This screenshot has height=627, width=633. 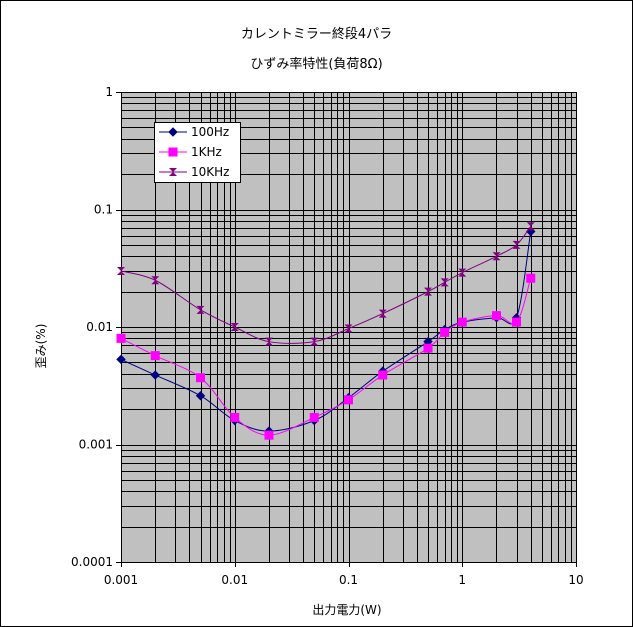 What do you see at coordinates (348, 580) in the screenshot?
I see `x-tick-label: 0.1` at bounding box center [348, 580].